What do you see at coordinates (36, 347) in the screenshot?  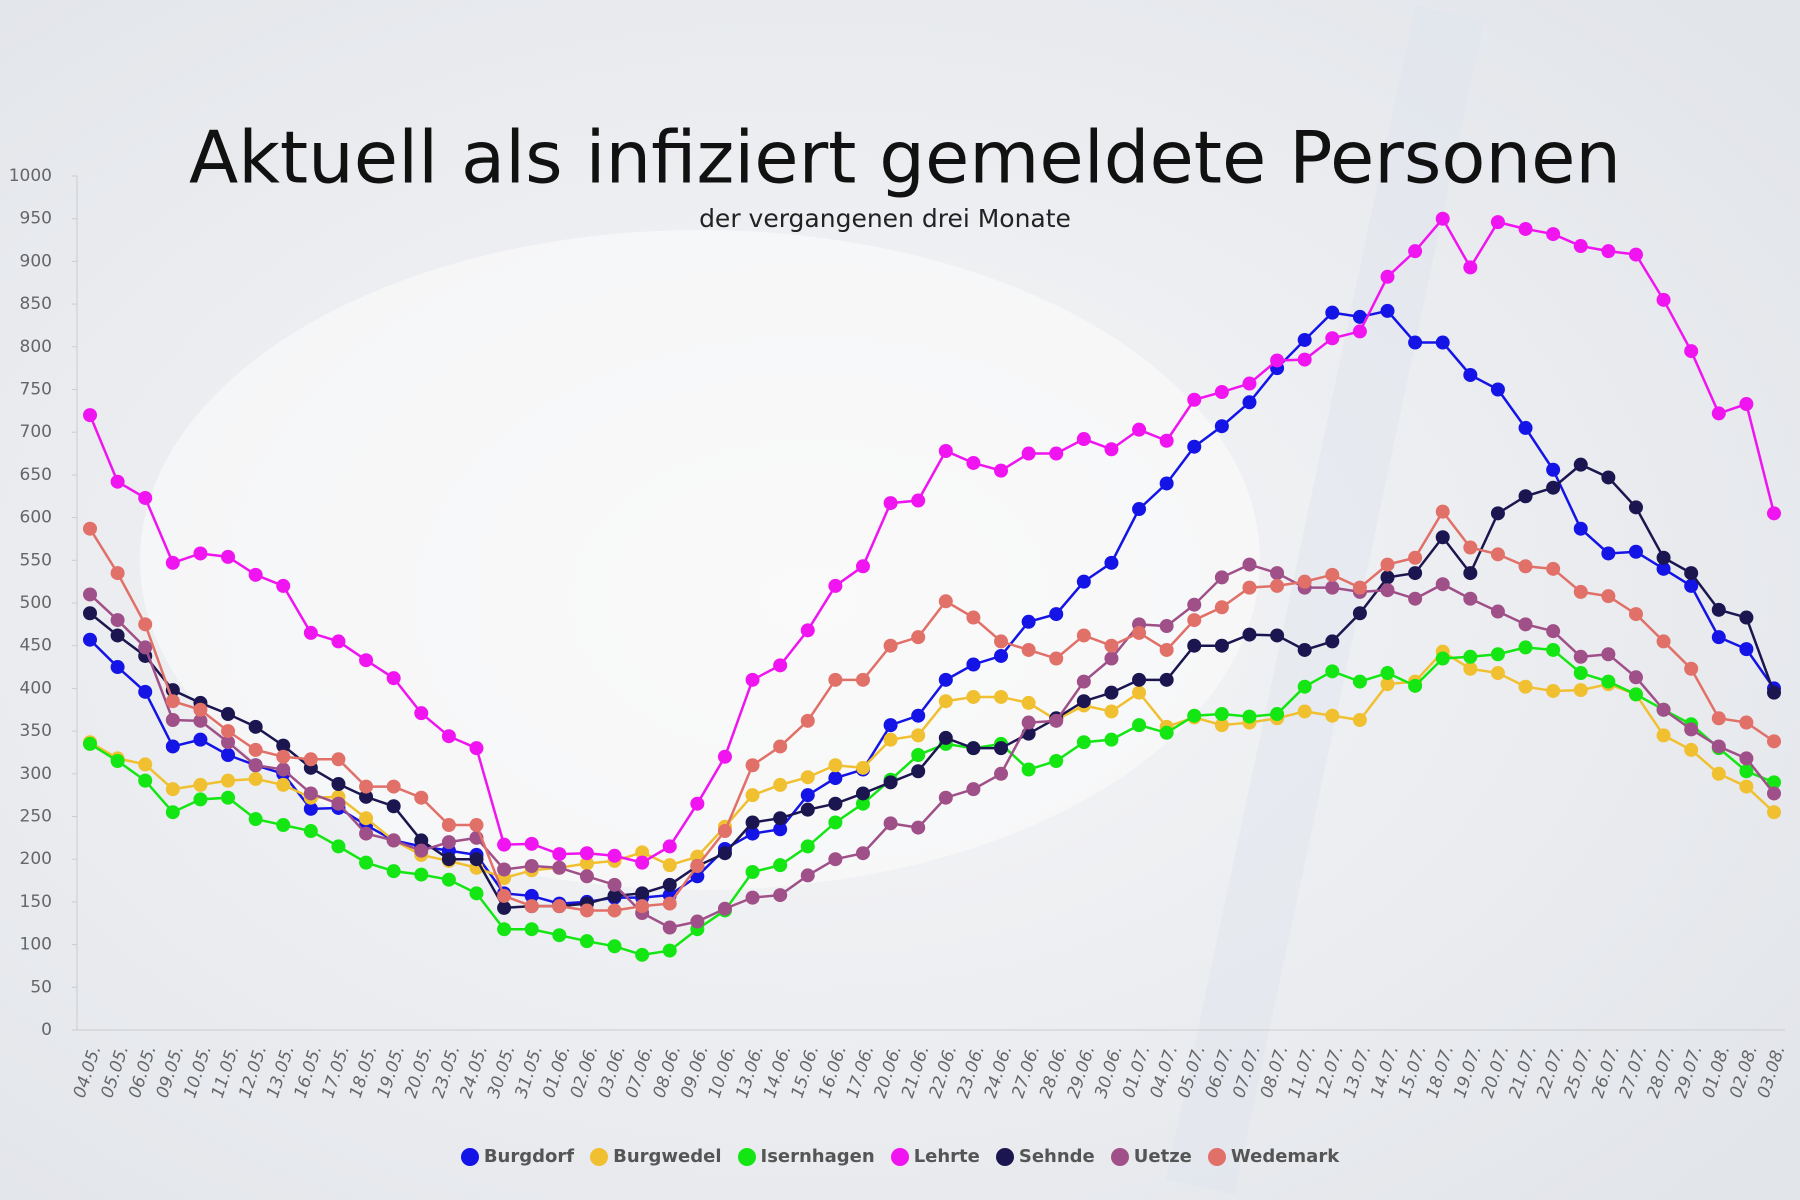 I see `y-tick-label: 800` at bounding box center [36, 347].